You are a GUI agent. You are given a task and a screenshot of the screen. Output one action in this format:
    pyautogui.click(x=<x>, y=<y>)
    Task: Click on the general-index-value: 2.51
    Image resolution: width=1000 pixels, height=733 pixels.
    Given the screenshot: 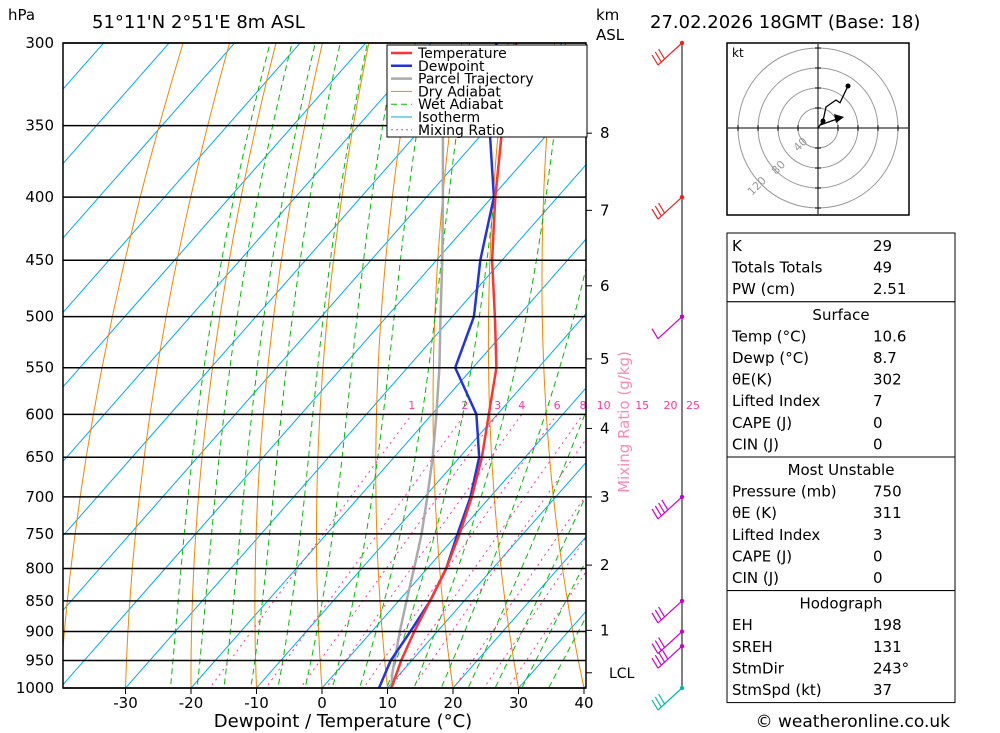 What is the action you would take?
    pyautogui.click(x=889, y=289)
    